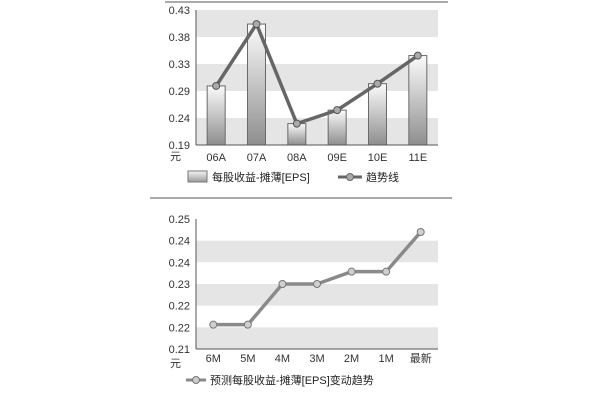 This screenshot has width=600, height=400. I want to click on bar-10E, so click(377, 114).